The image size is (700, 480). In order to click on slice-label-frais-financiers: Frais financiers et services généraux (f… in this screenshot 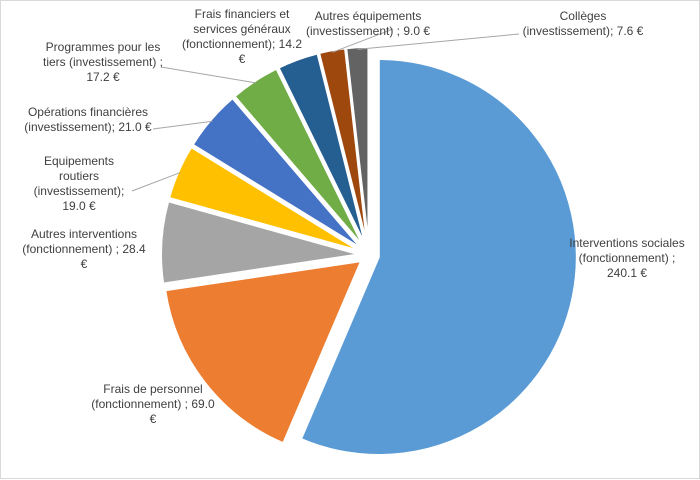, I will do `click(242, 36)`.